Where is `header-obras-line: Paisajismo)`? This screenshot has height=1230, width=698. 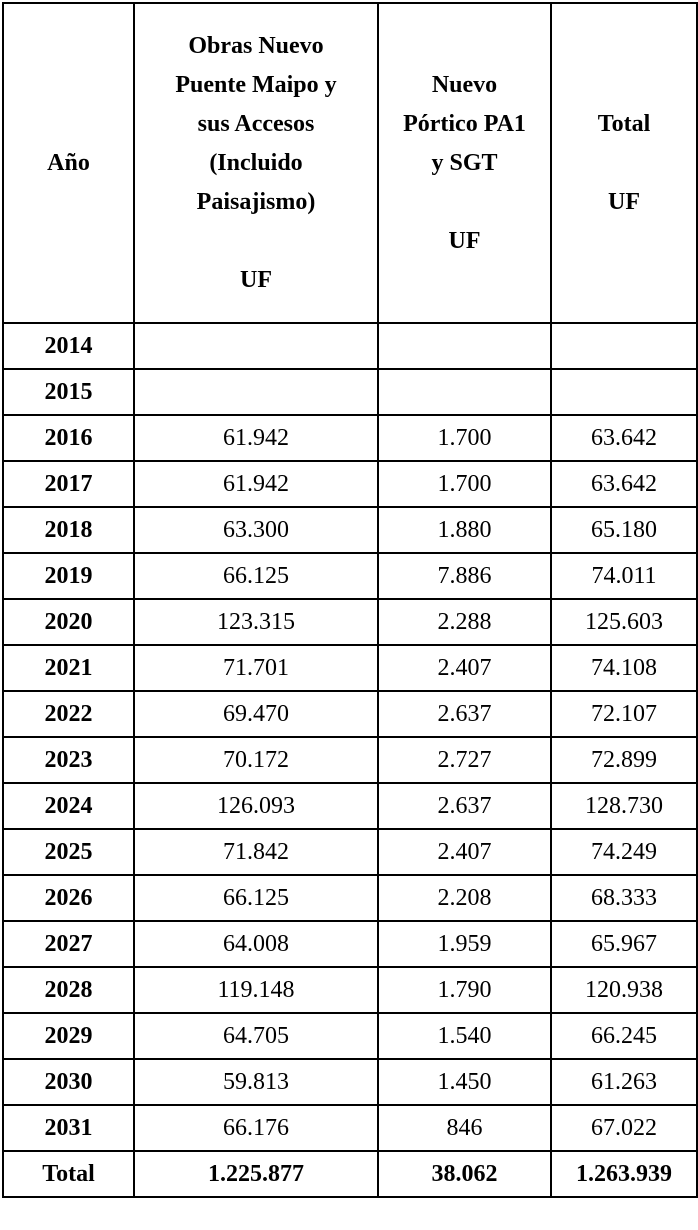
header-obras-line: Paisajismo) is located at coordinates (256, 201).